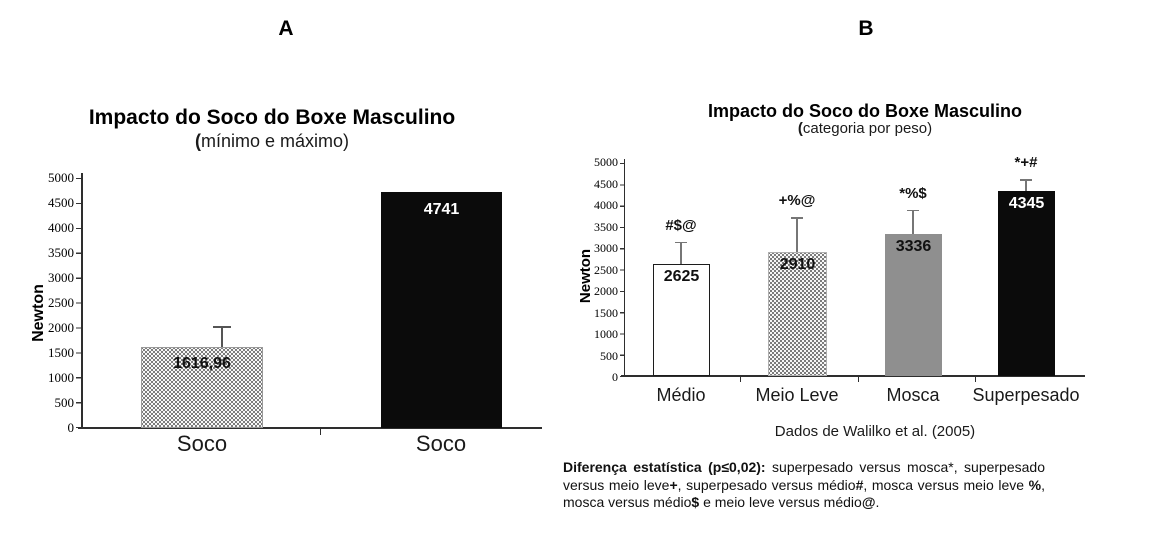 This screenshot has width=1168, height=533. What do you see at coordinates (1026, 395) in the screenshot?
I see `chart-b-category-superpesado: Superpesado` at bounding box center [1026, 395].